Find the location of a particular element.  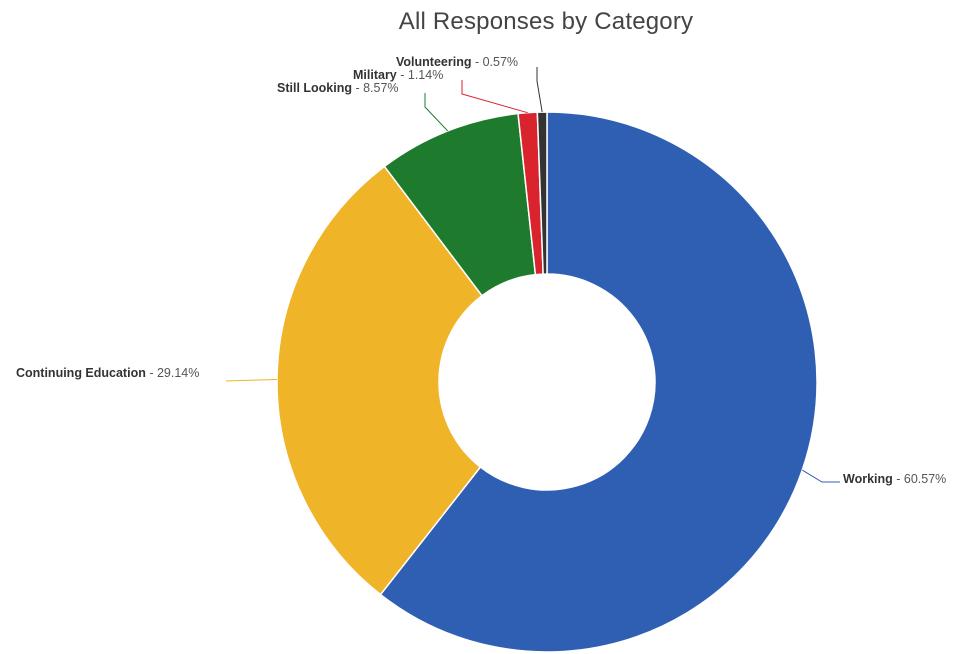

slice-label-value-working: - 60.57% is located at coordinates (920, 479).